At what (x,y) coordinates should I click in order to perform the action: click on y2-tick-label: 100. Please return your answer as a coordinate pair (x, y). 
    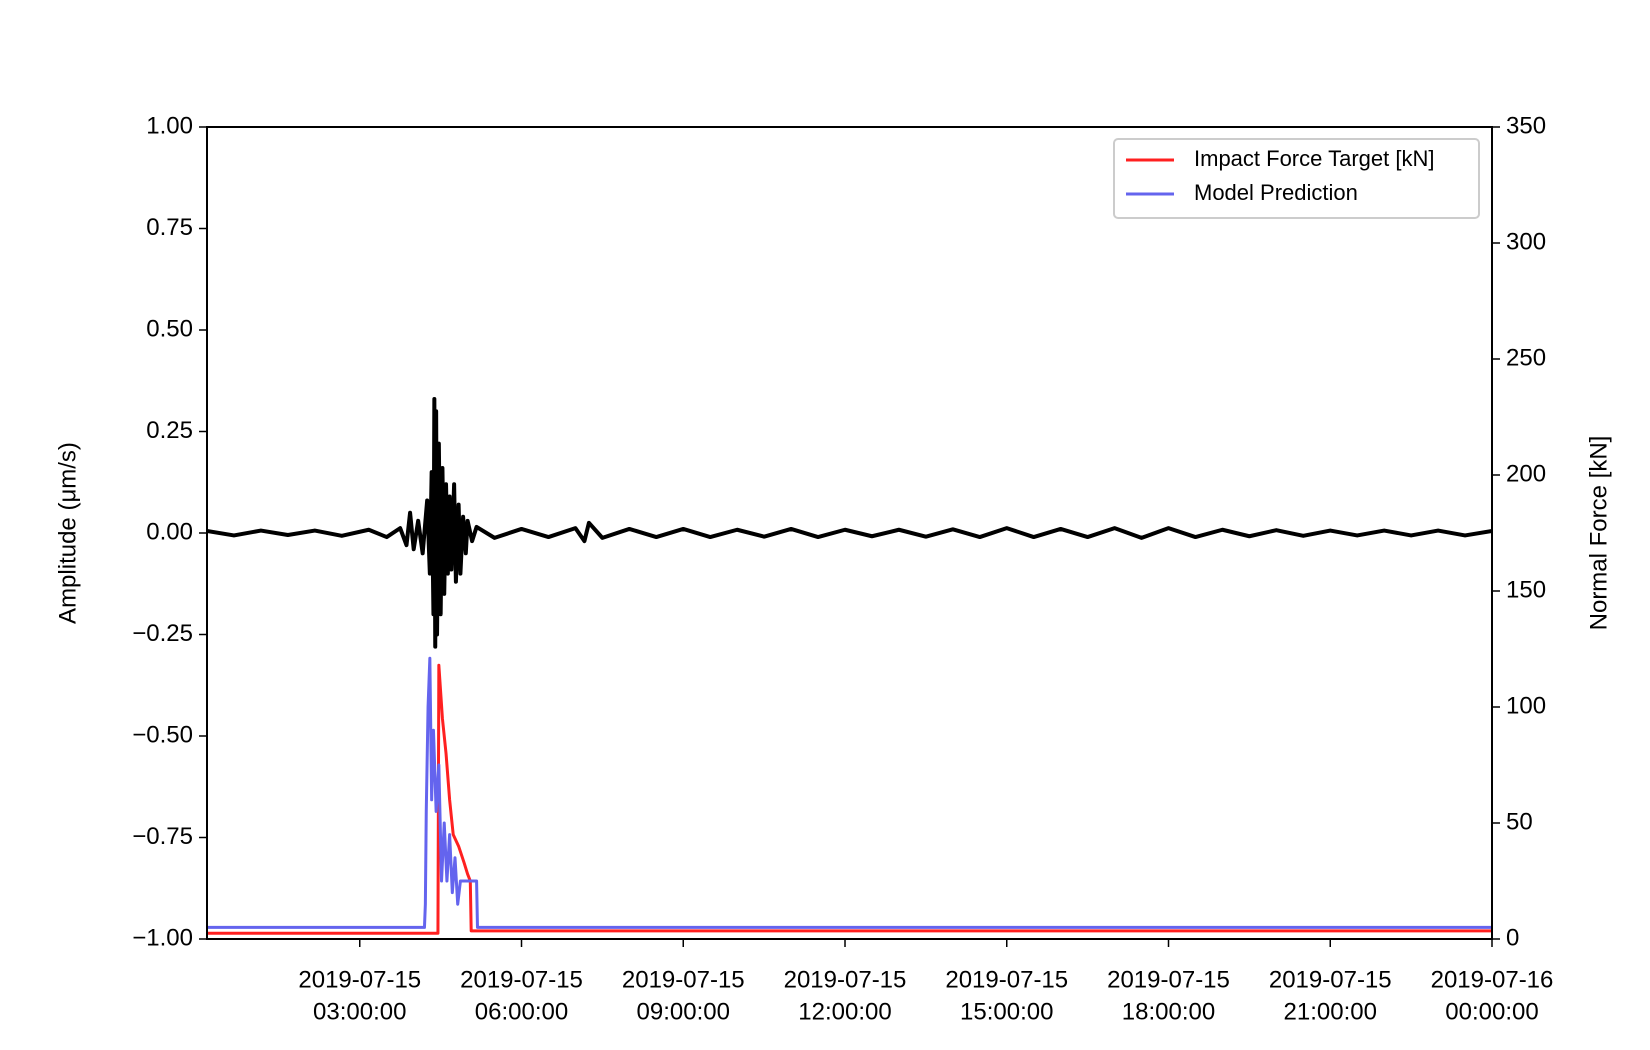
    Looking at the image, I should click on (1526, 705).